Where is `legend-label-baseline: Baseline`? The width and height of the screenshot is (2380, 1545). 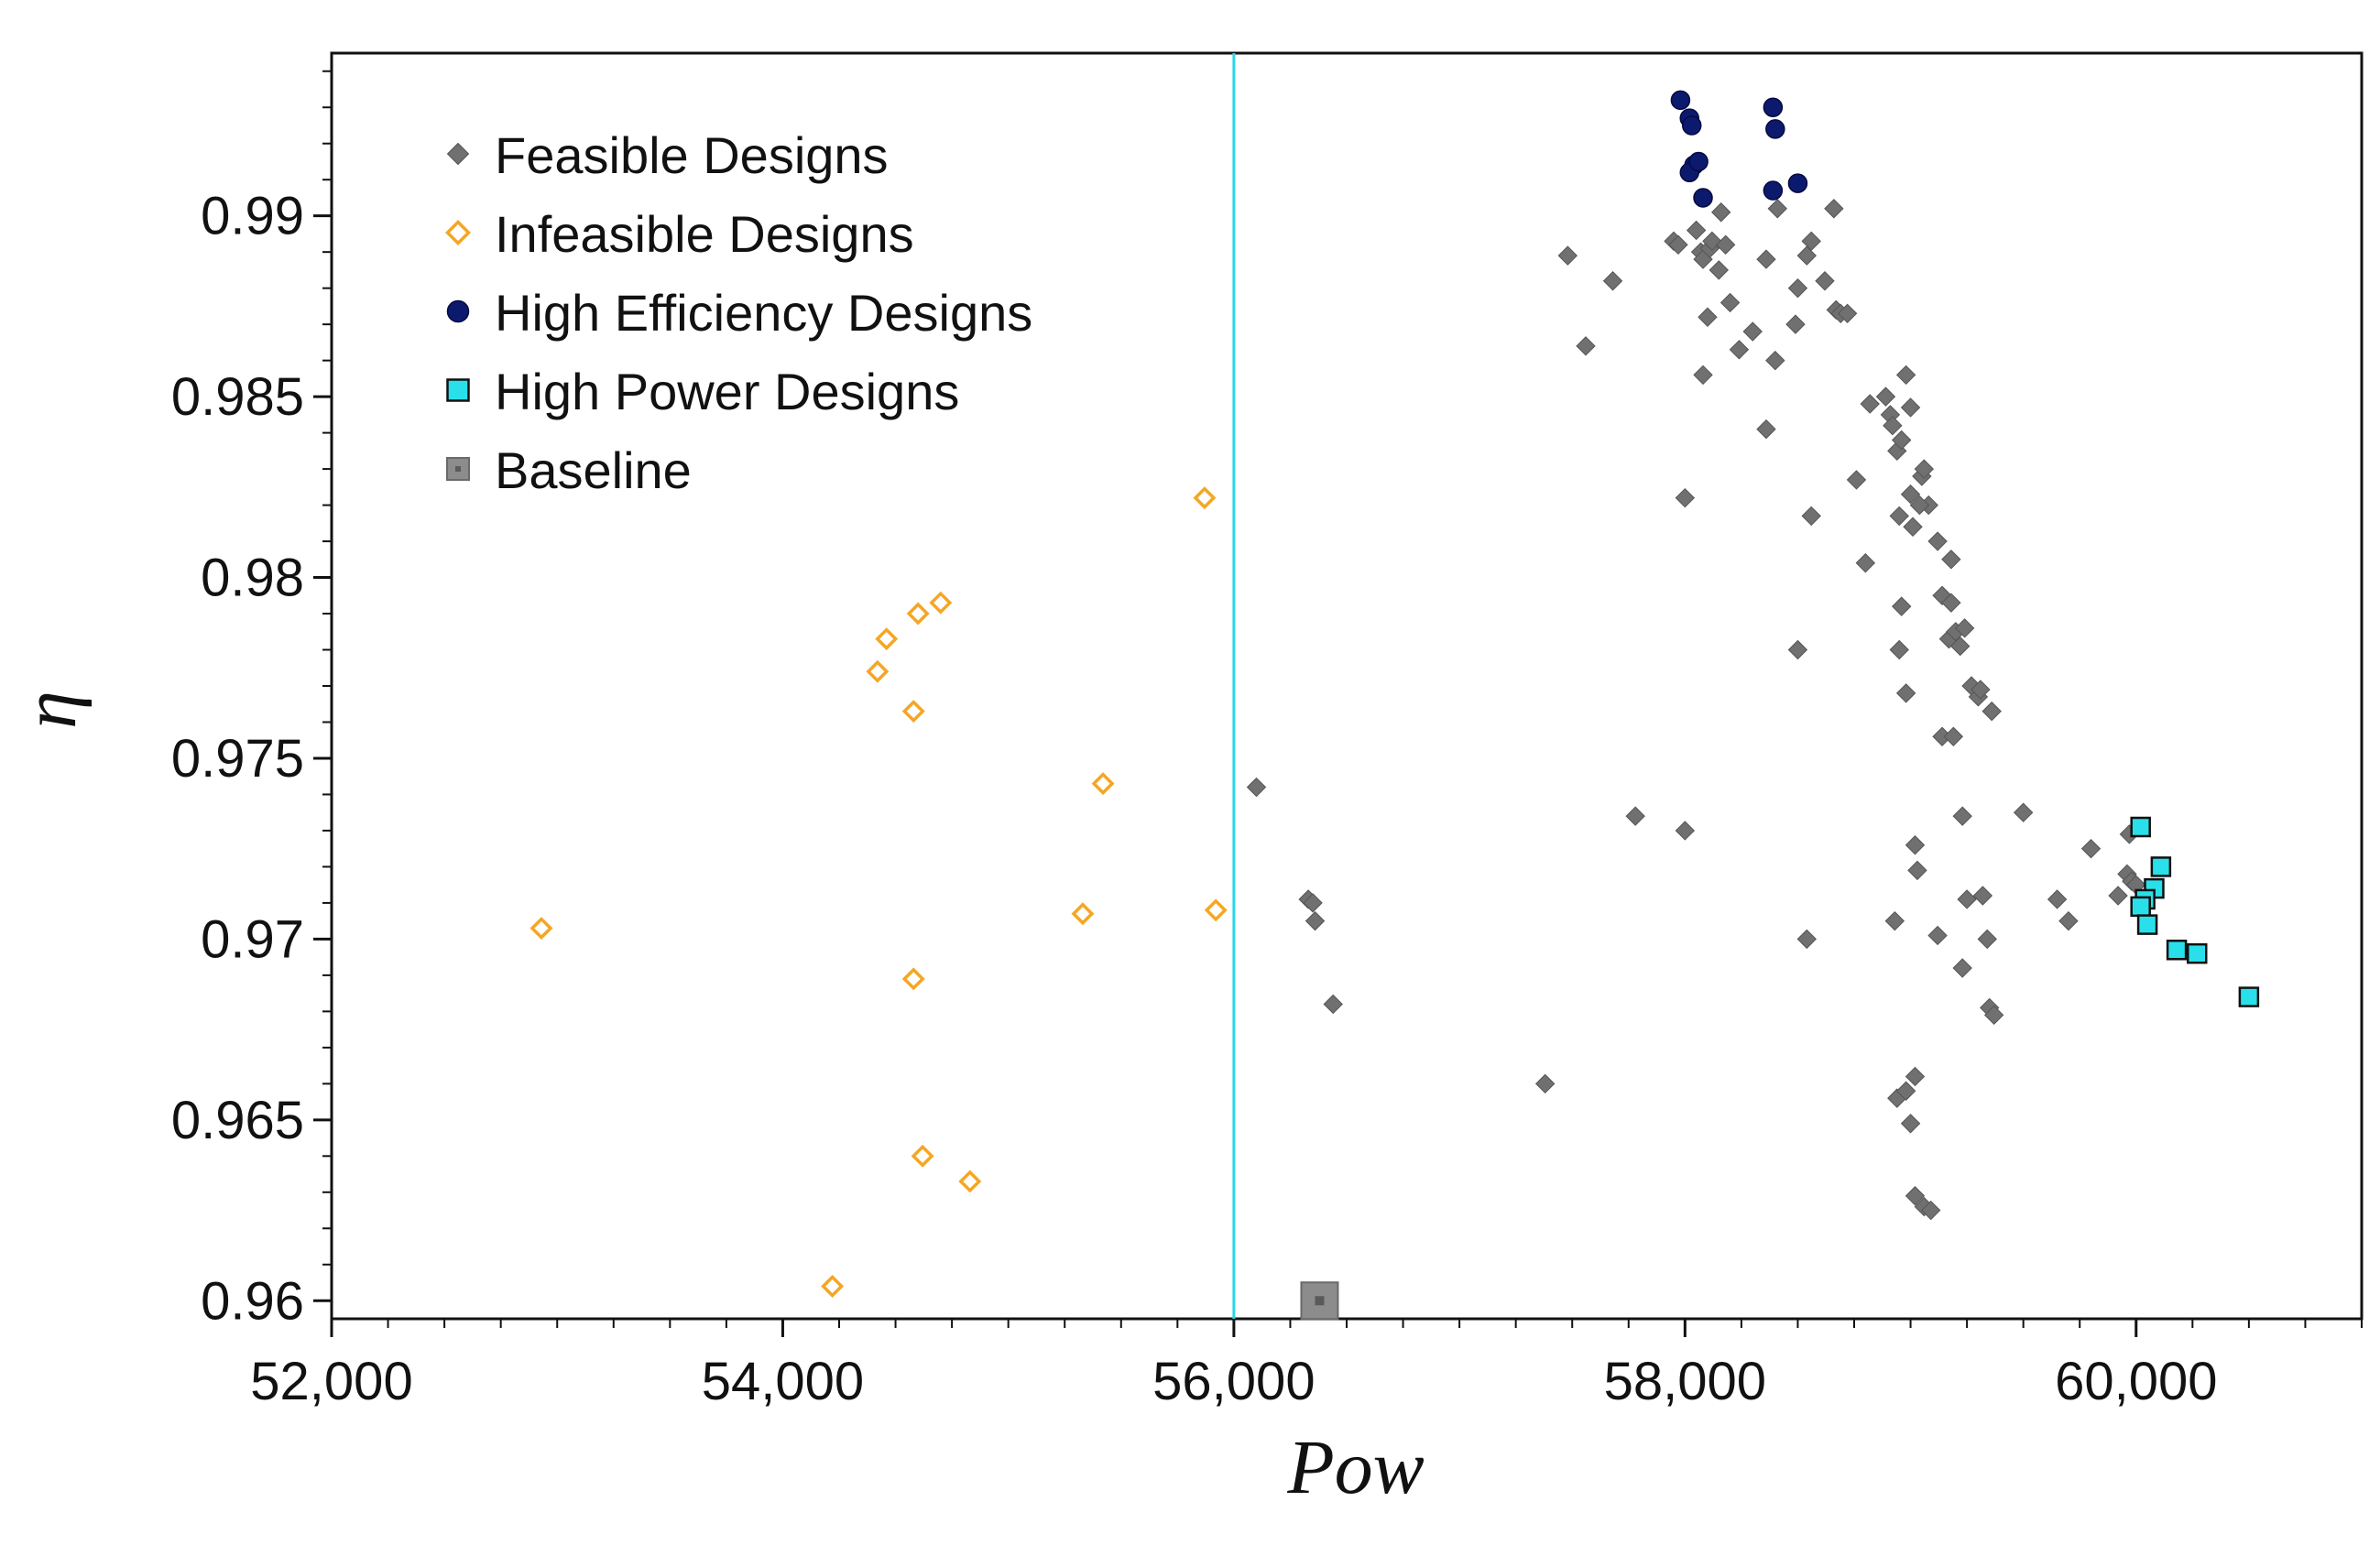
legend-label-baseline: Baseline is located at coordinates (593, 470).